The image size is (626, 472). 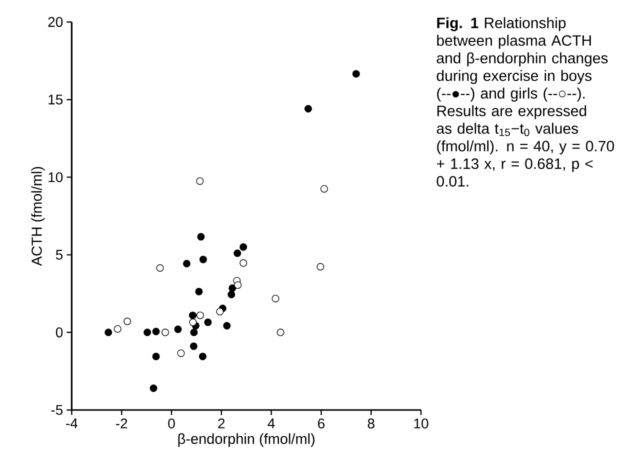 I want to click on y-tick-label: -5, so click(x=57, y=410).